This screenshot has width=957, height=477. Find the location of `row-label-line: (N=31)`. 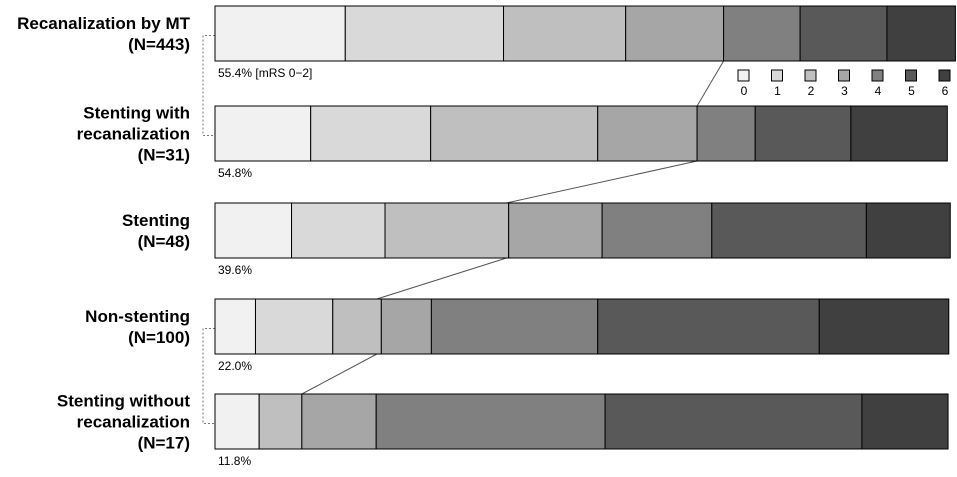

row-label-line: (N=31) is located at coordinates (164, 155).